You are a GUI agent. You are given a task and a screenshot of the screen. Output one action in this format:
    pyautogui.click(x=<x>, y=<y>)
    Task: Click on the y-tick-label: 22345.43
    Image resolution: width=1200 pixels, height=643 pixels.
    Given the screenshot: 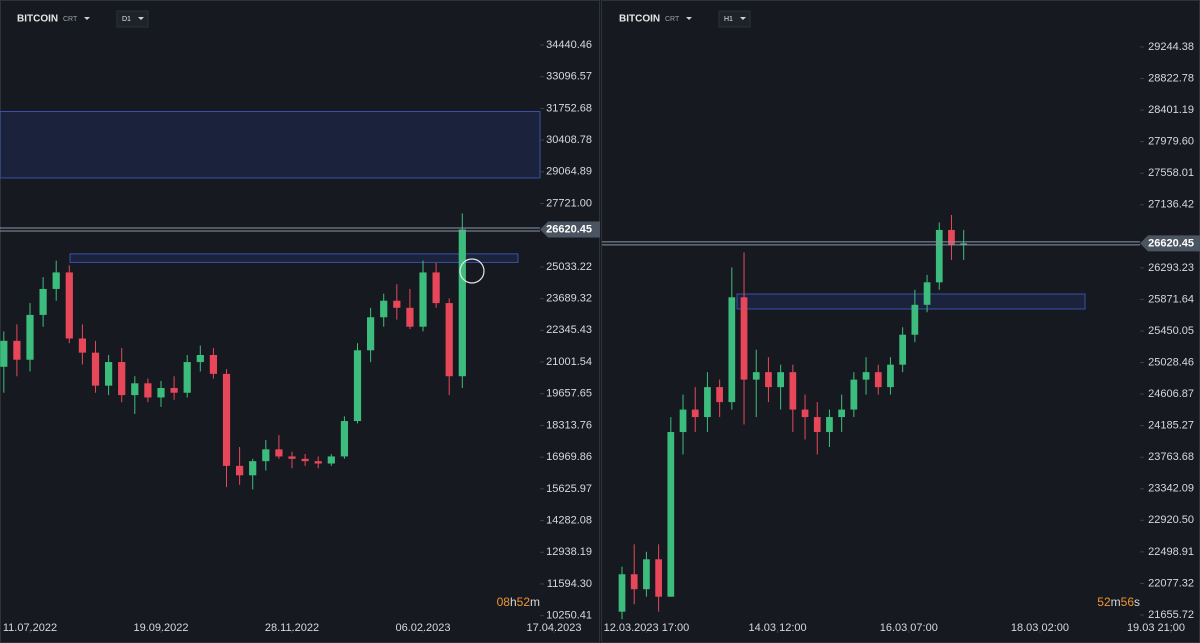 What is the action you would take?
    pyautogui.click(x=569, y=330)
    